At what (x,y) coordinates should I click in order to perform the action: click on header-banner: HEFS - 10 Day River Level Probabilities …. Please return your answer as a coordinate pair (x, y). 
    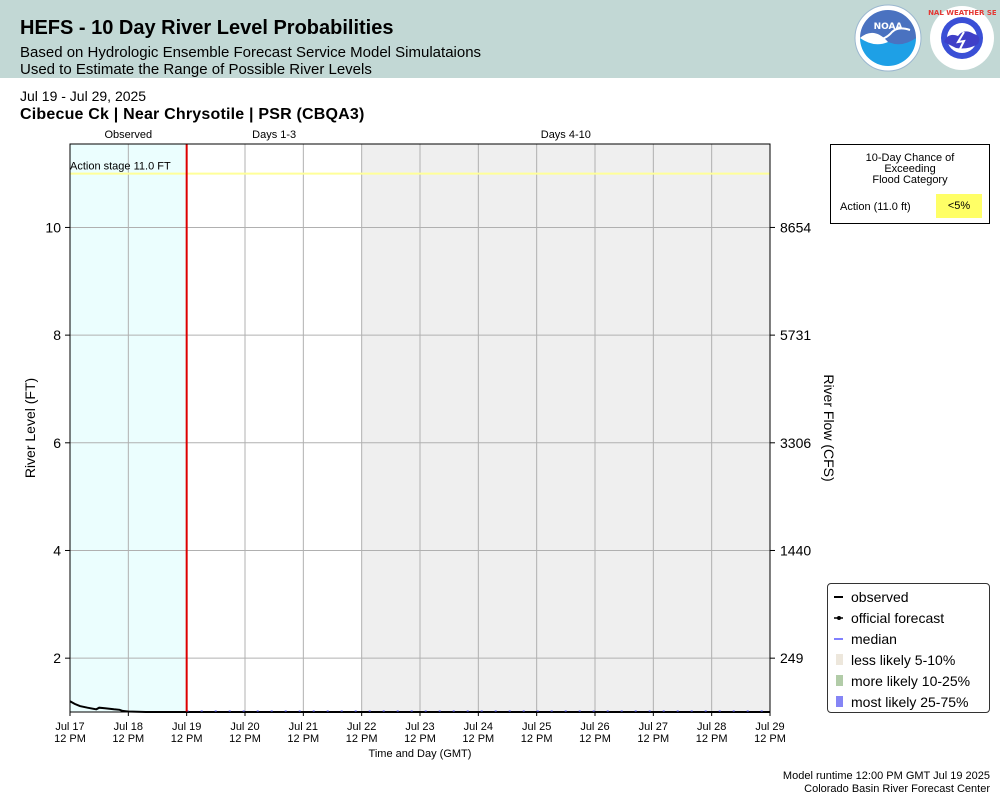
    Looking at the image, I should click on (500, 39).